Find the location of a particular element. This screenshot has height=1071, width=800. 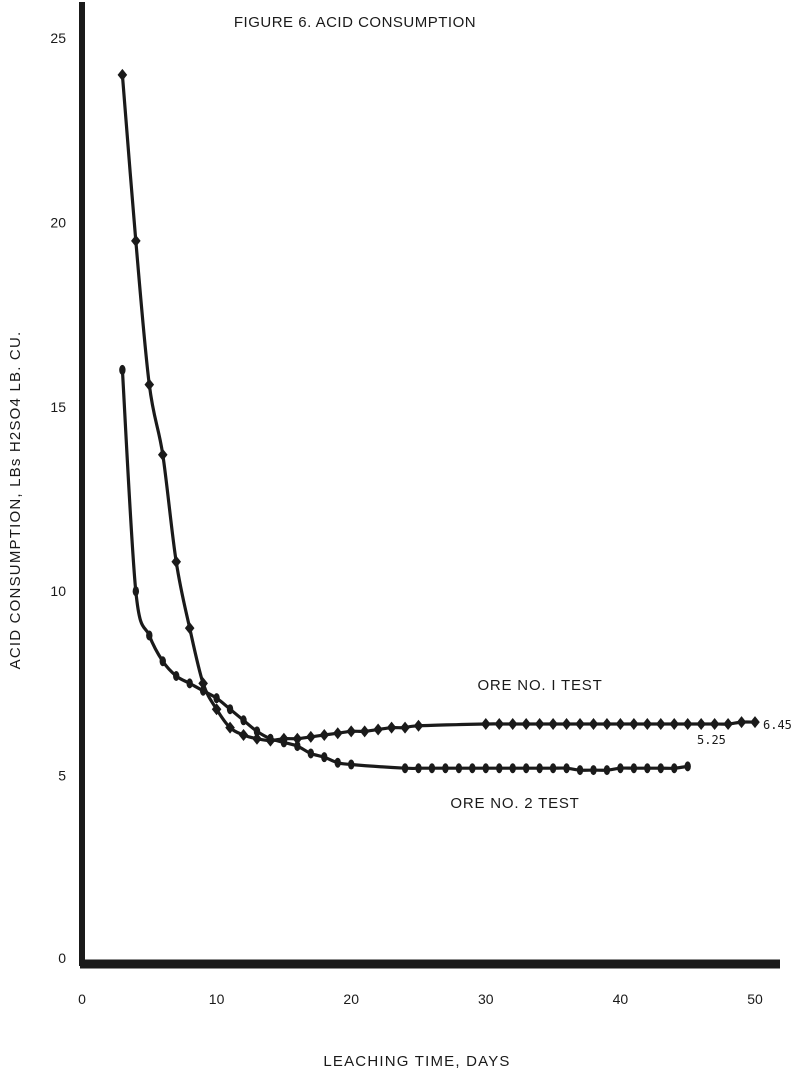

x-axis-label: LEACHING TIME, DAYS is located at coordinates (416, 1061).